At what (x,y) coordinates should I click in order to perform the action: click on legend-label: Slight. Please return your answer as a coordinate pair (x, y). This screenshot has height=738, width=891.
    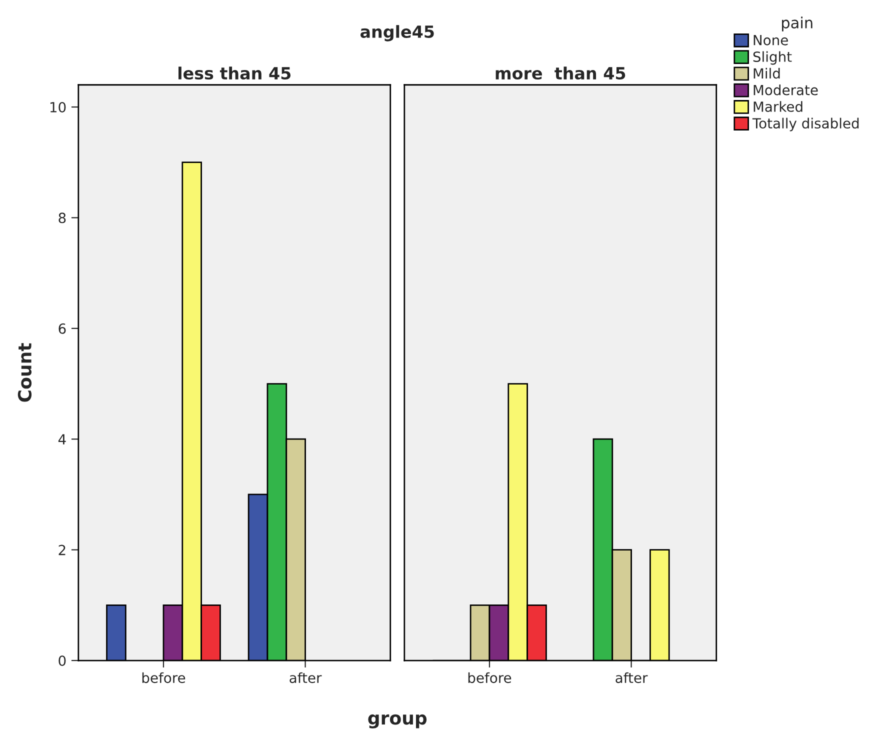
    Looking at the image, I should click on (772, 58).